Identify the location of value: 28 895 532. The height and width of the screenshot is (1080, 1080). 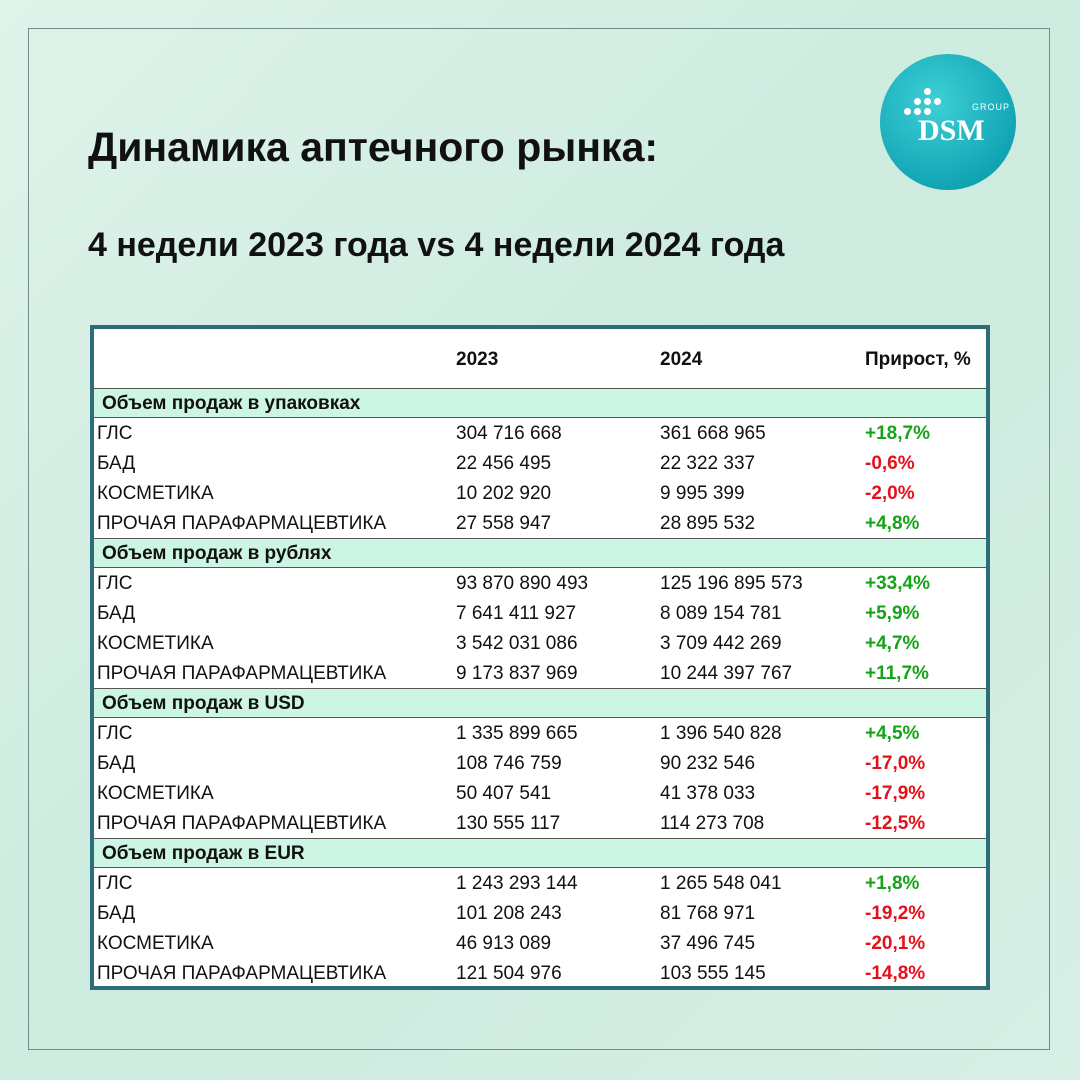
(708, 523).